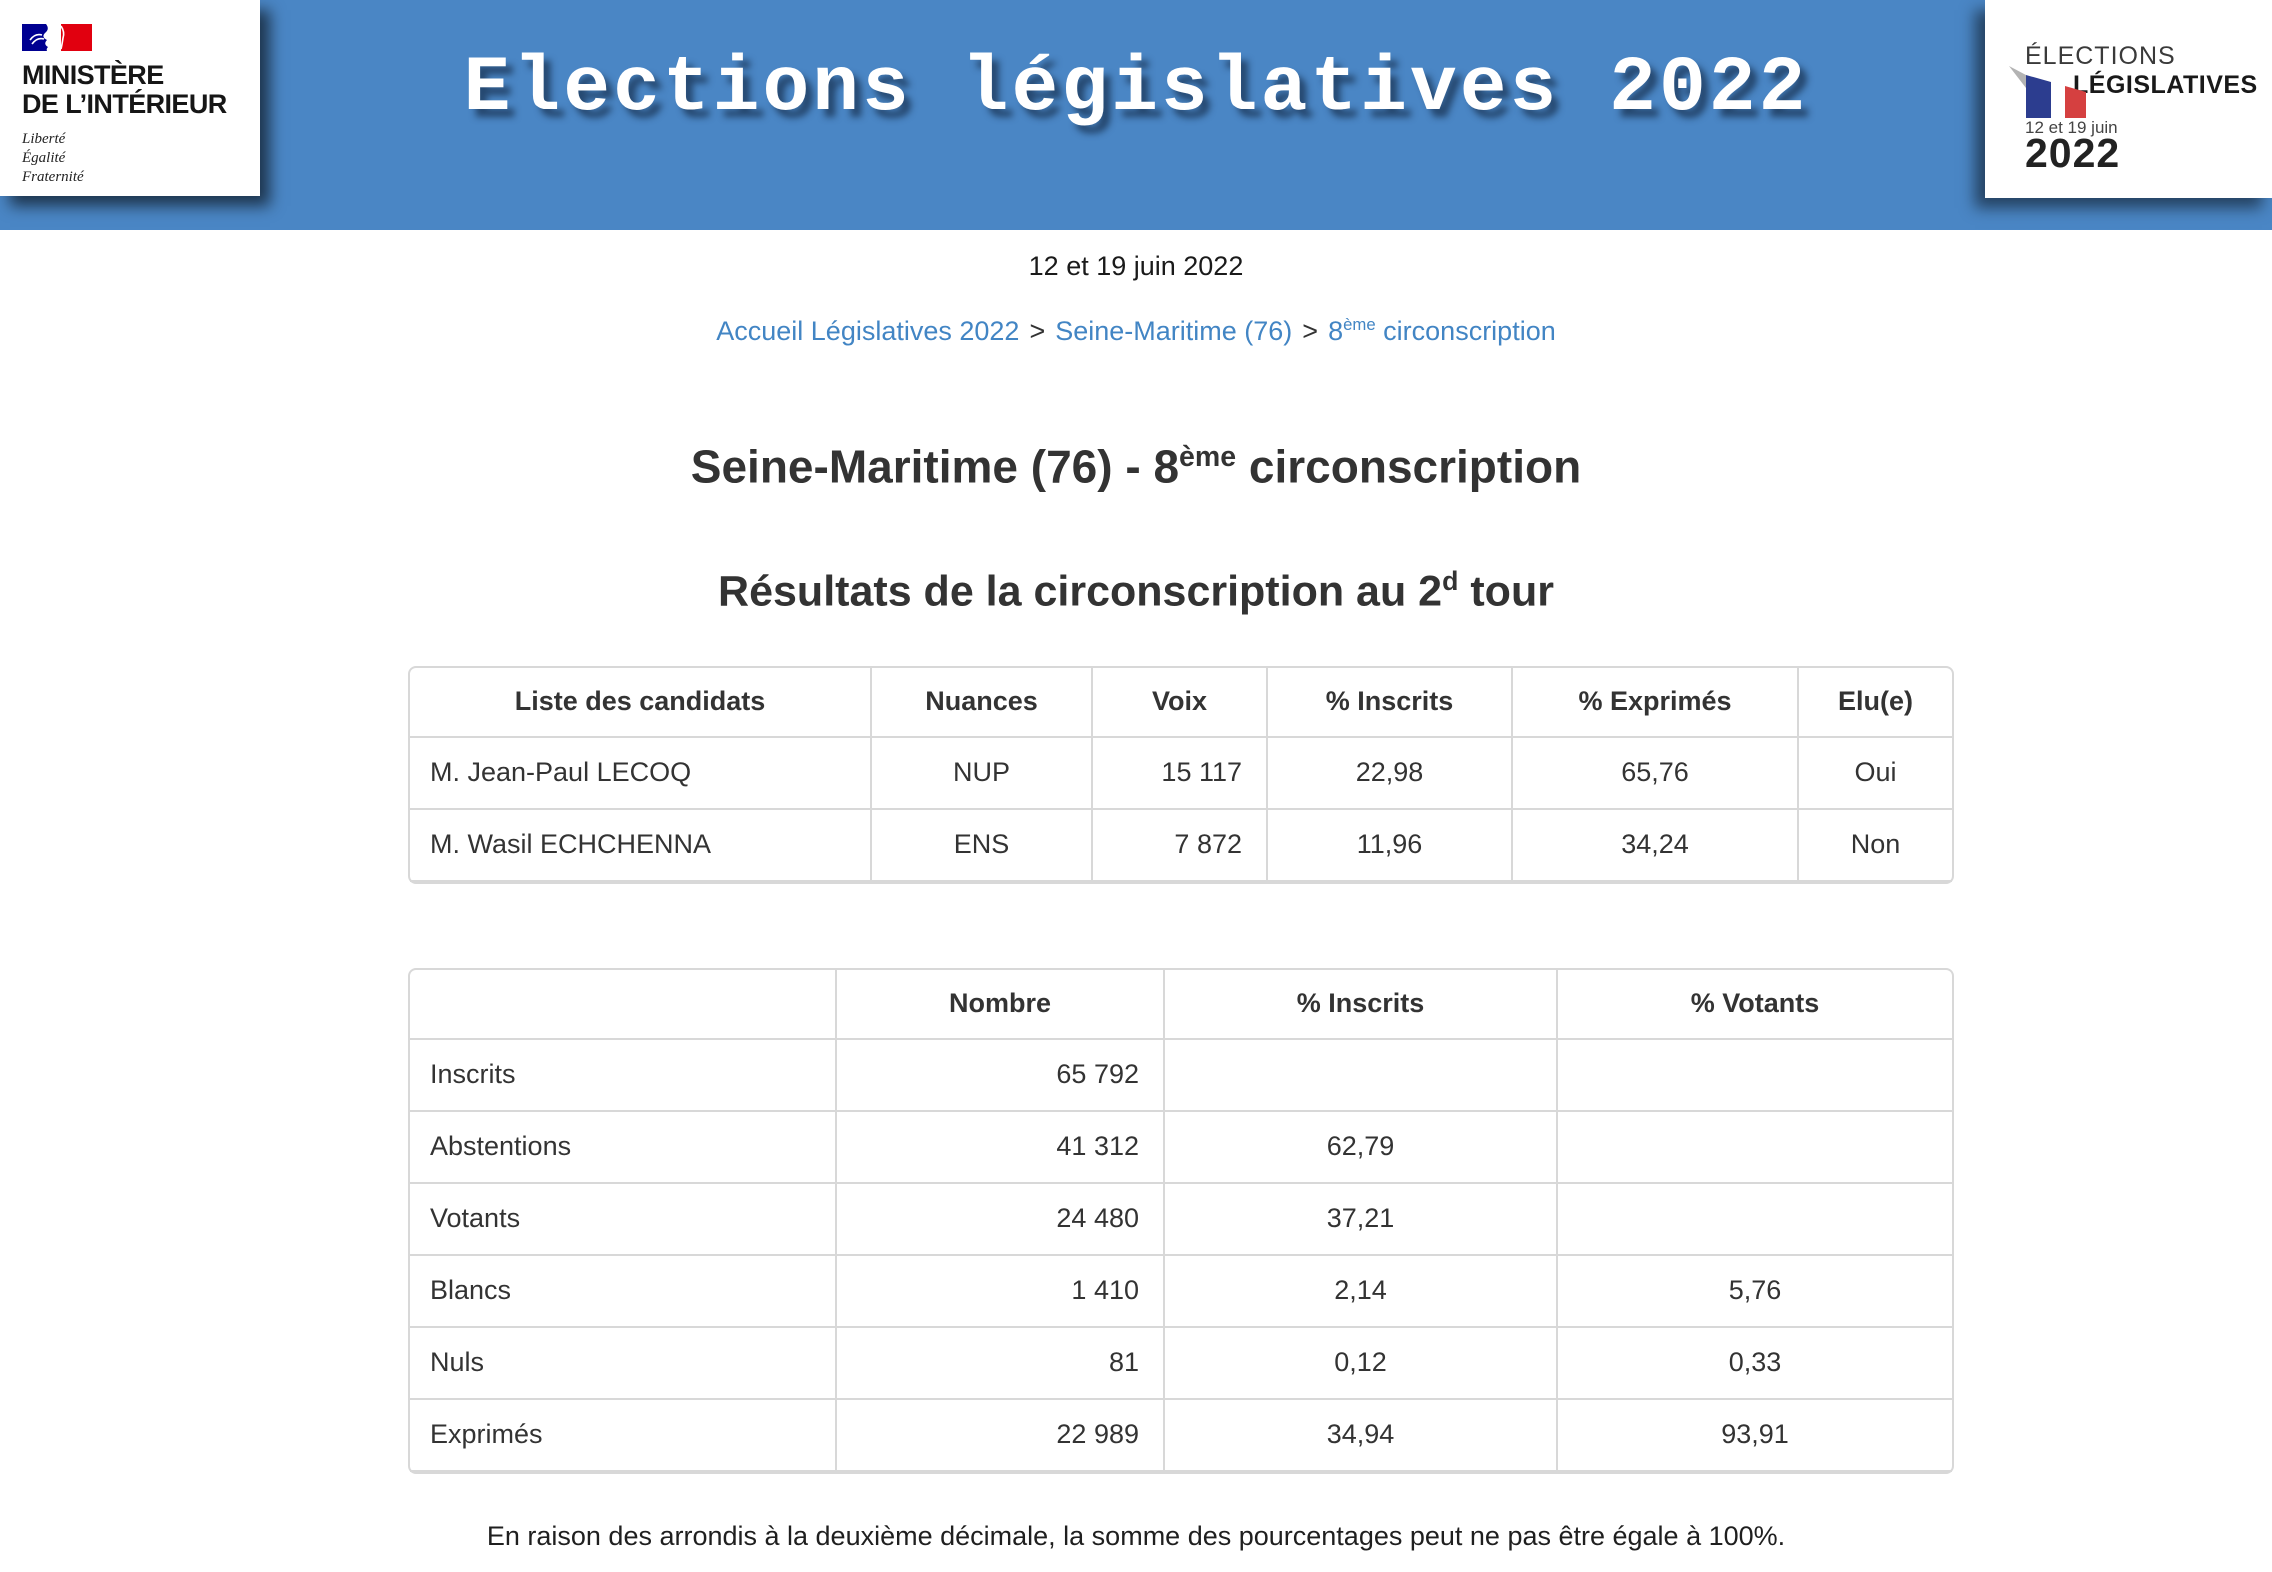  What do you see at coordinates (1755, 1005) in the screenshot?
I see `col-header-pct-votants: % Votants` at bounding box center [1755, 1005].